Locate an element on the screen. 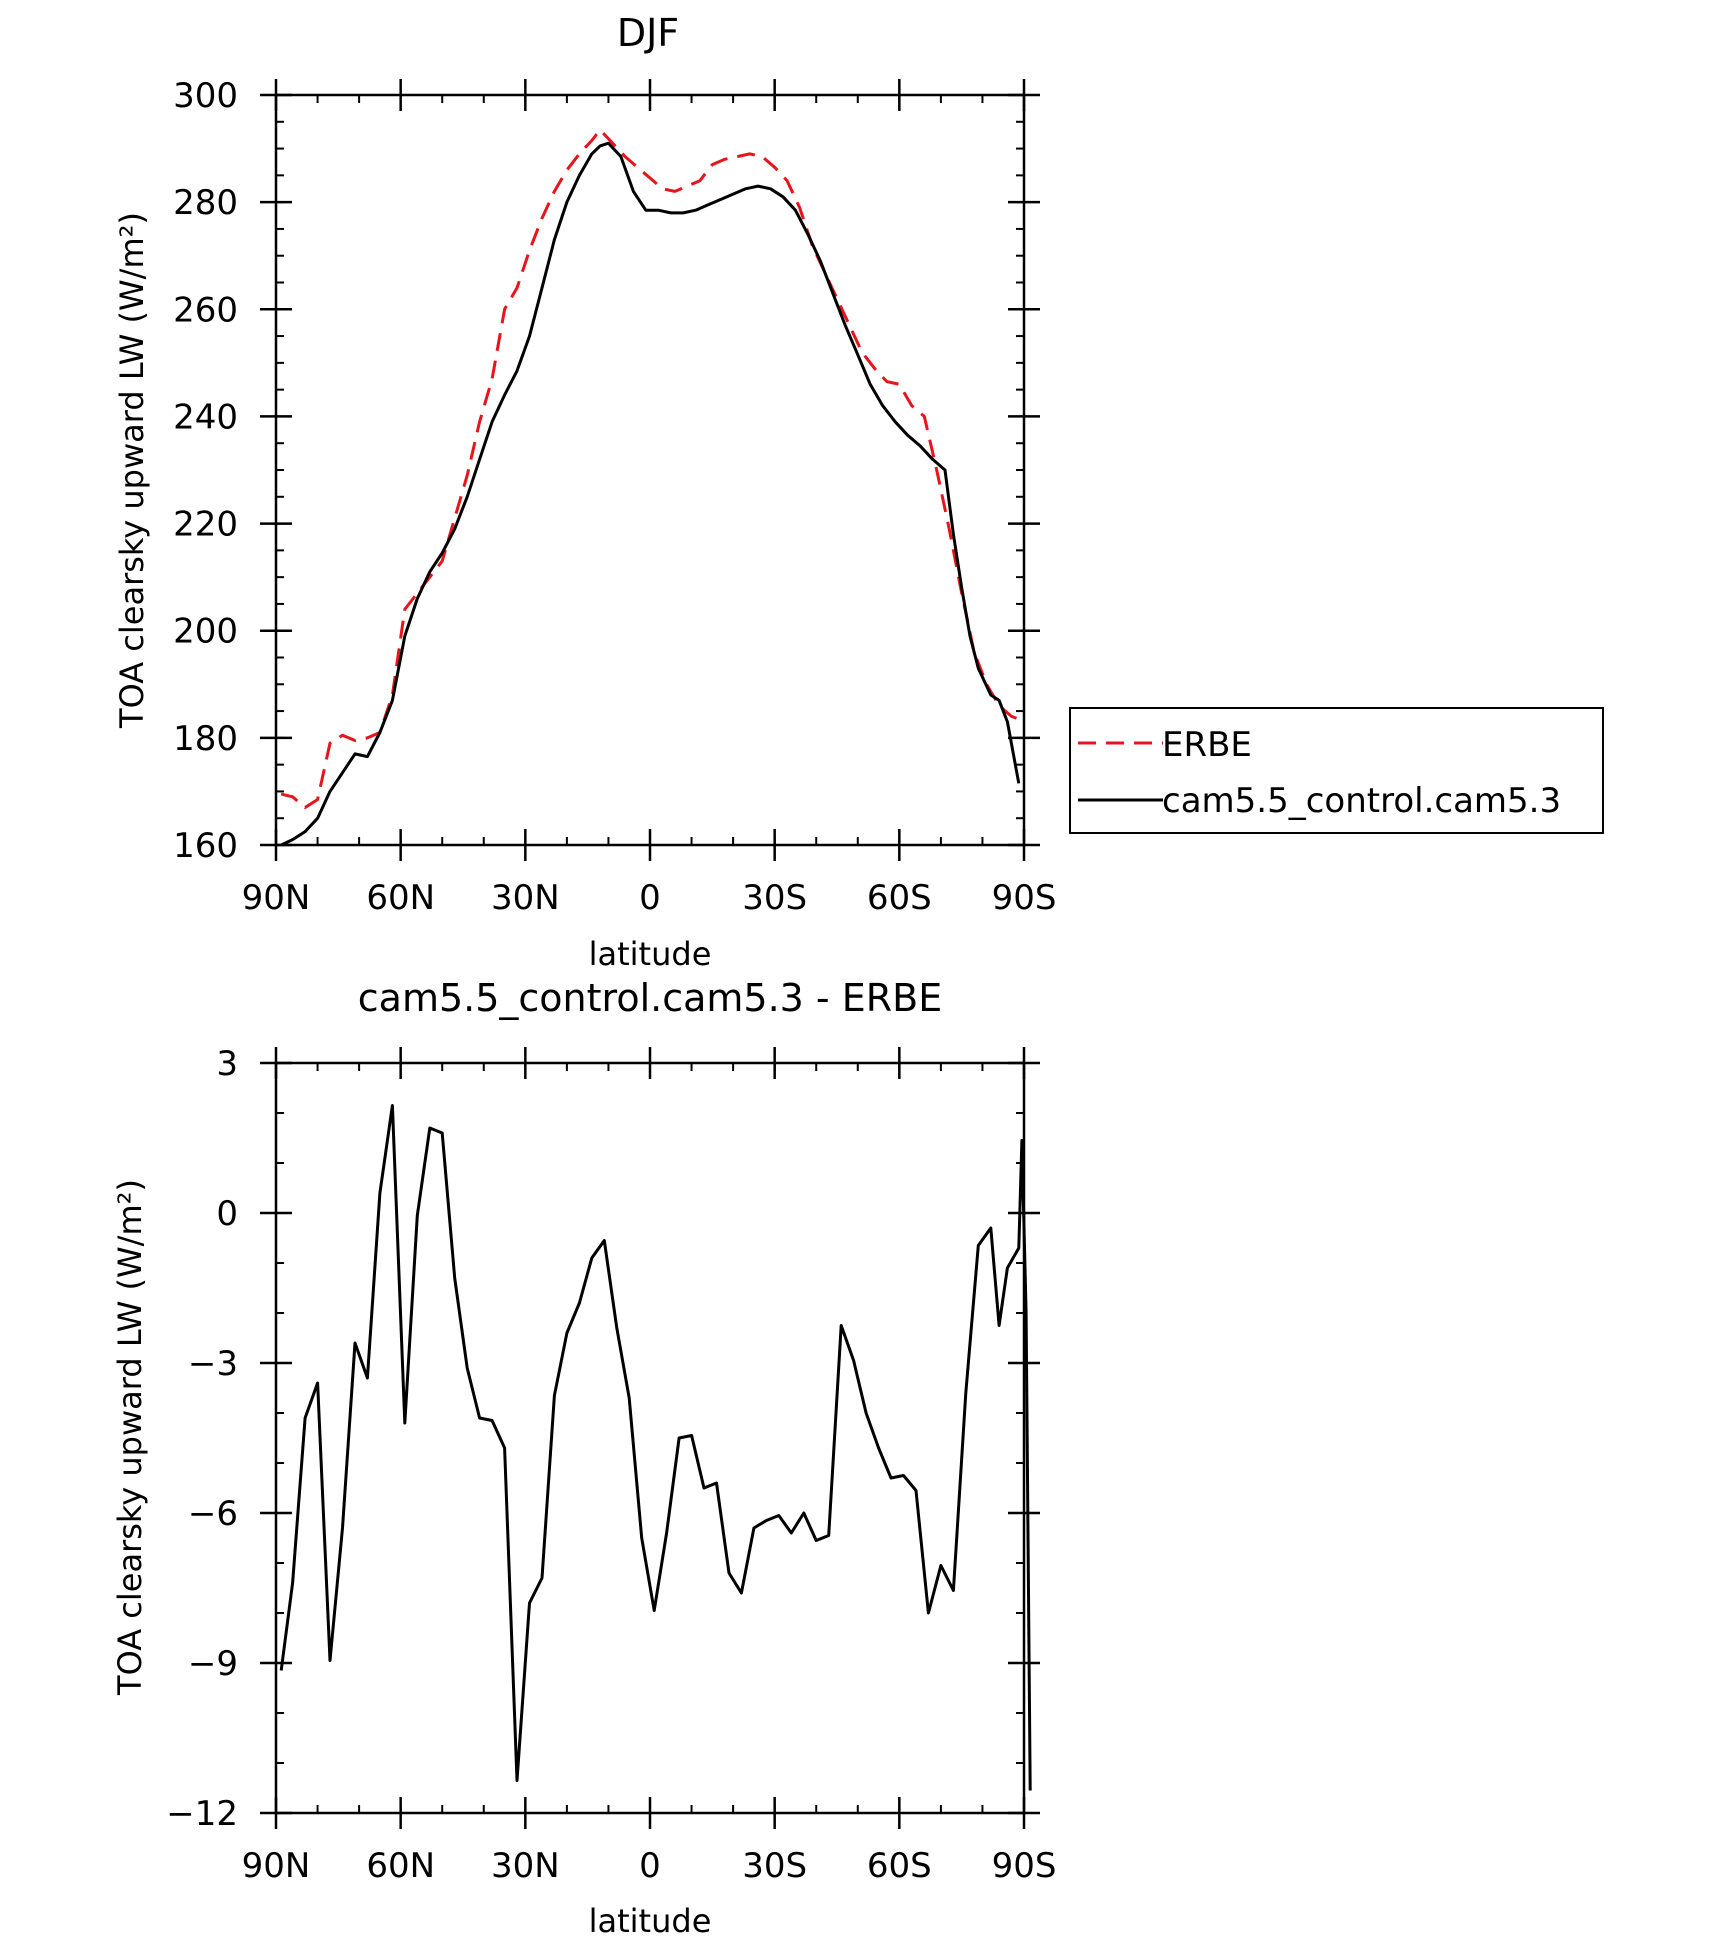 The width and height of the screenshot is (1710, 1939). bottom-y-tick-label: −3 is located at coordinates (213, 1364).